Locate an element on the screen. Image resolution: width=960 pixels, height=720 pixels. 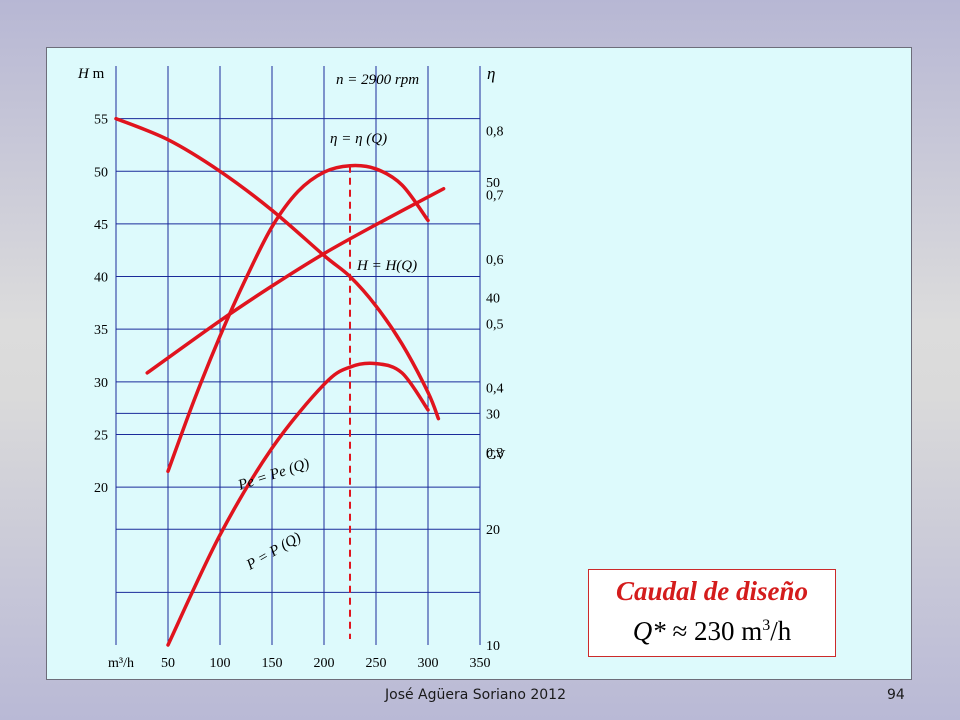
x-tick-label: 200 is located at coordinates (324, 663).